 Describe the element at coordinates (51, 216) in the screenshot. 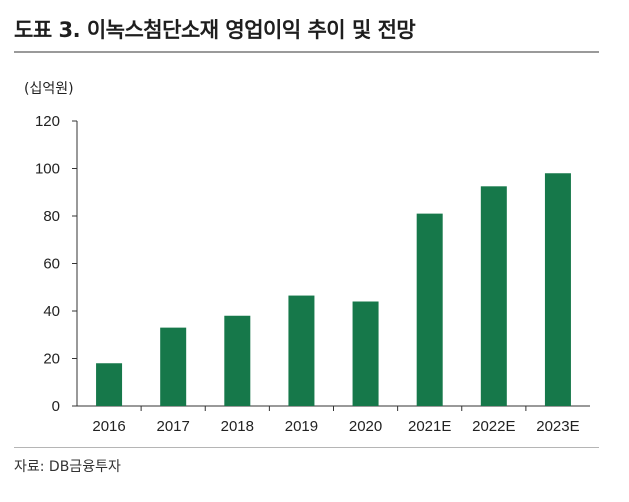

I see `y-tick-label: 80` at that location.